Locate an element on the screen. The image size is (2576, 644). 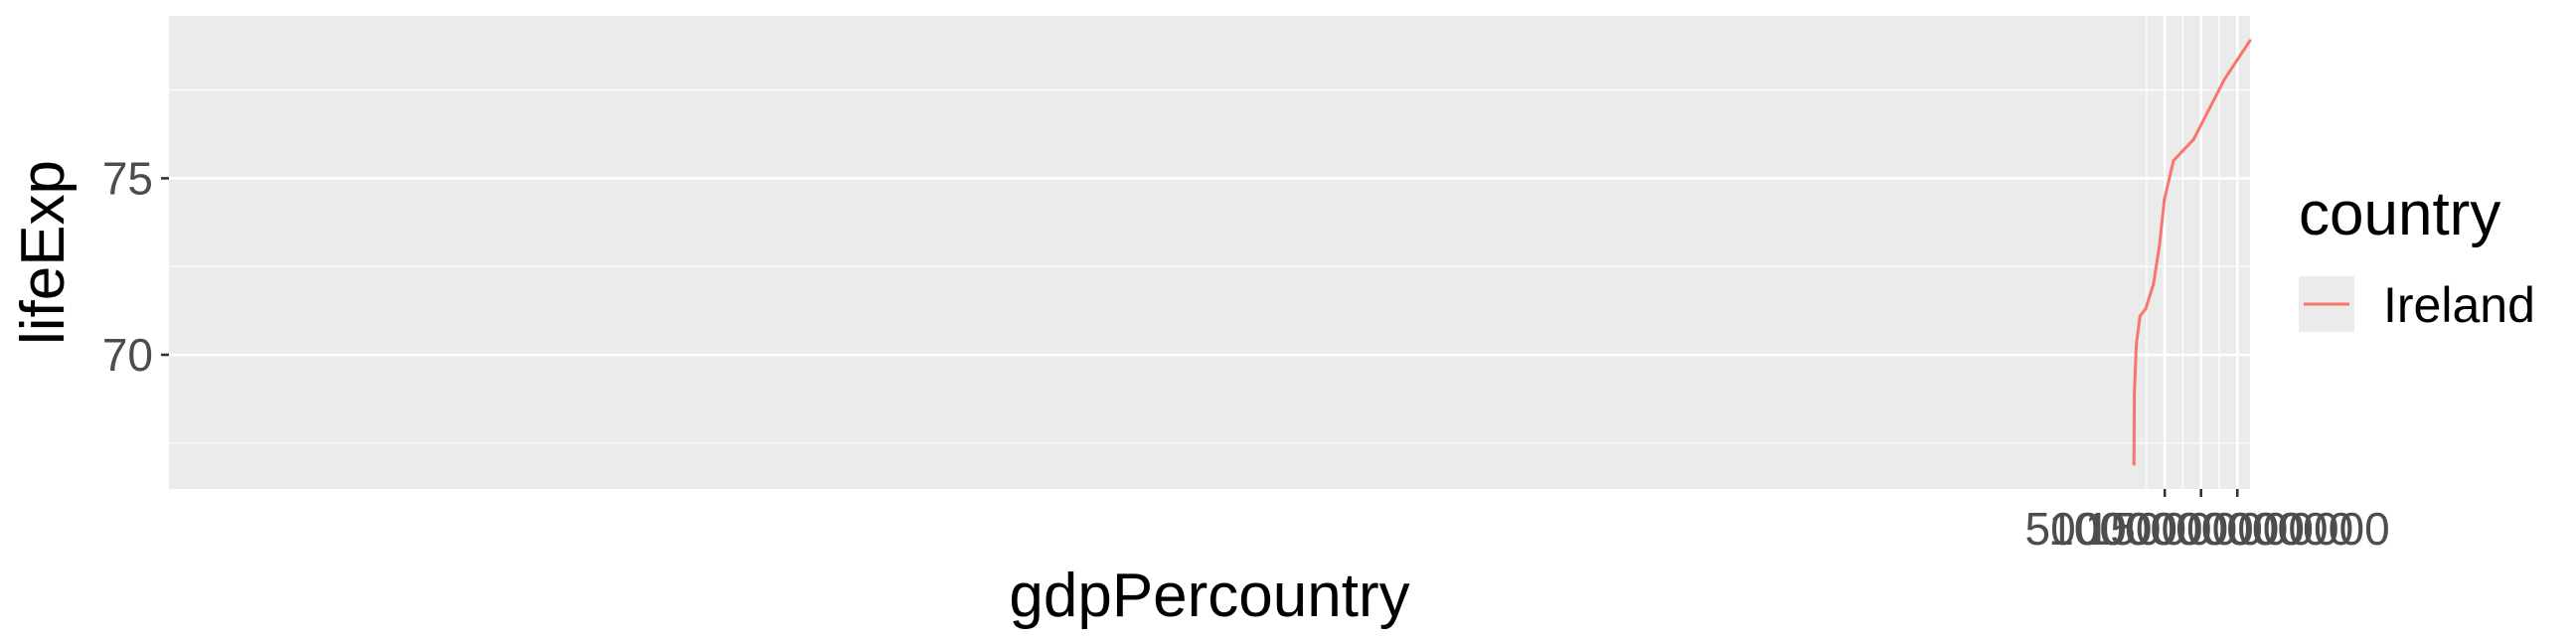
x-tick-label: 150000000000 is located at coordinates (2237, 529).